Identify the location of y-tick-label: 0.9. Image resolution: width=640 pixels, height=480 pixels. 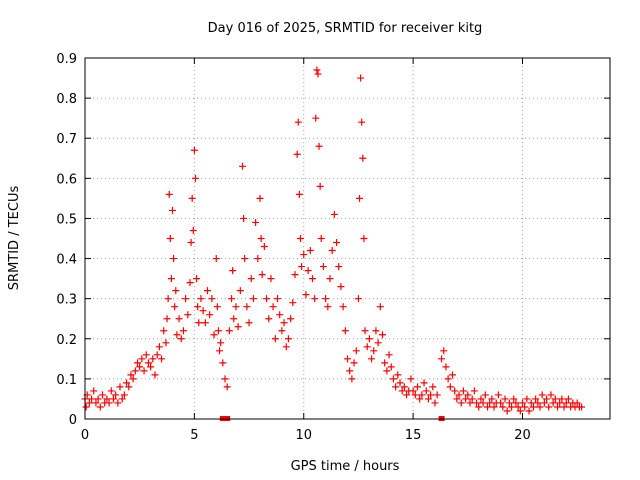
(66, 59).